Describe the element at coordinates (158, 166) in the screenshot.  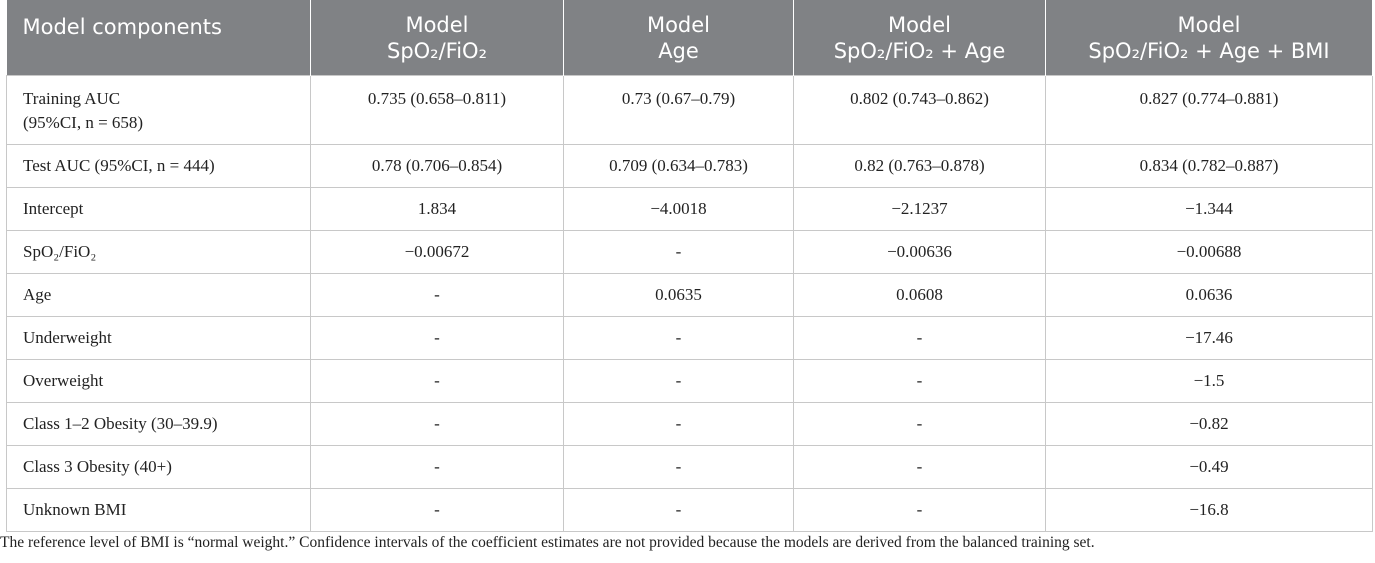
I see `row-label: Test AUC (95%CI, n = 444)` at that location.